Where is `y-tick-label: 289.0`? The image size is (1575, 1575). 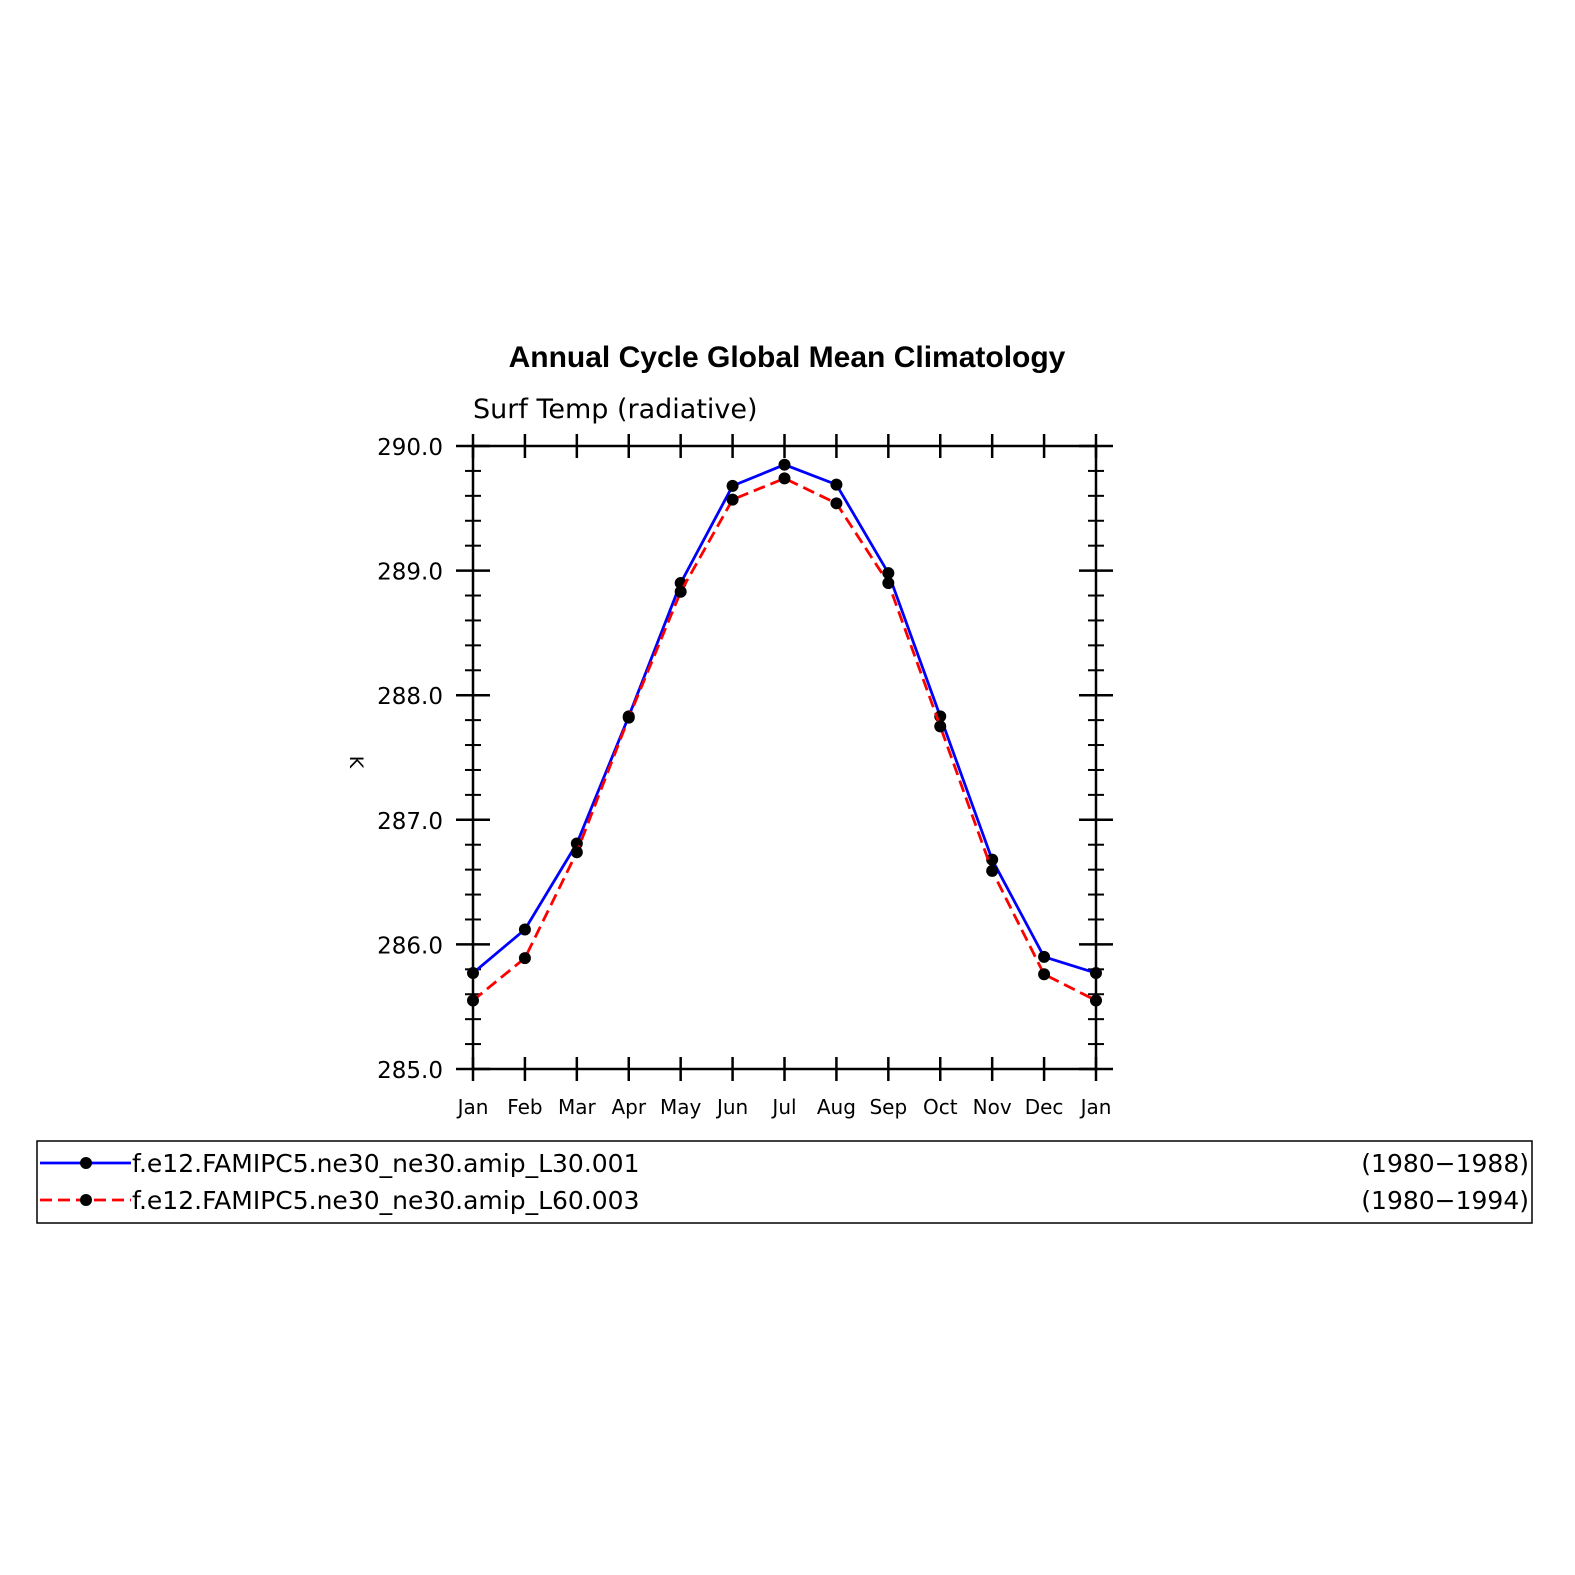 y-tick-label: 289.0 is located at coordinates (410, 573).